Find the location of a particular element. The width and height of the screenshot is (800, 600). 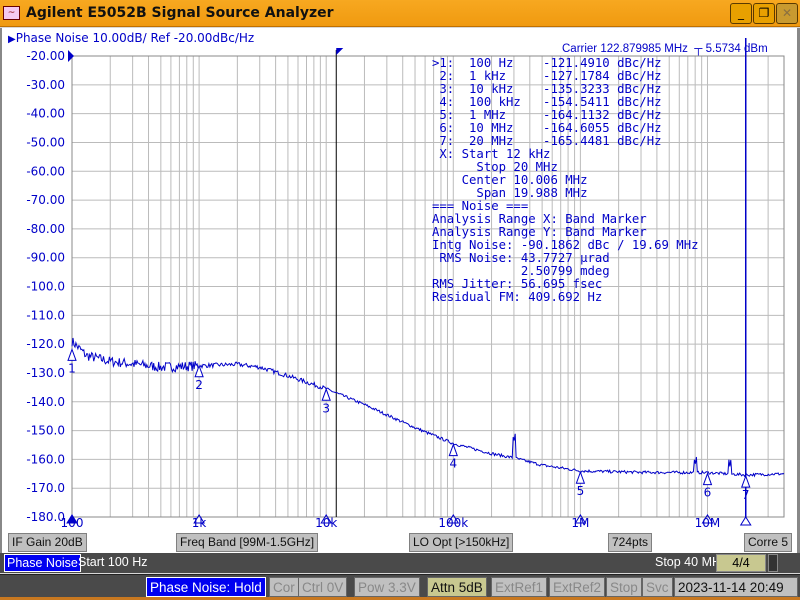

marker-label: 2 is located at coordinates (199, 385).